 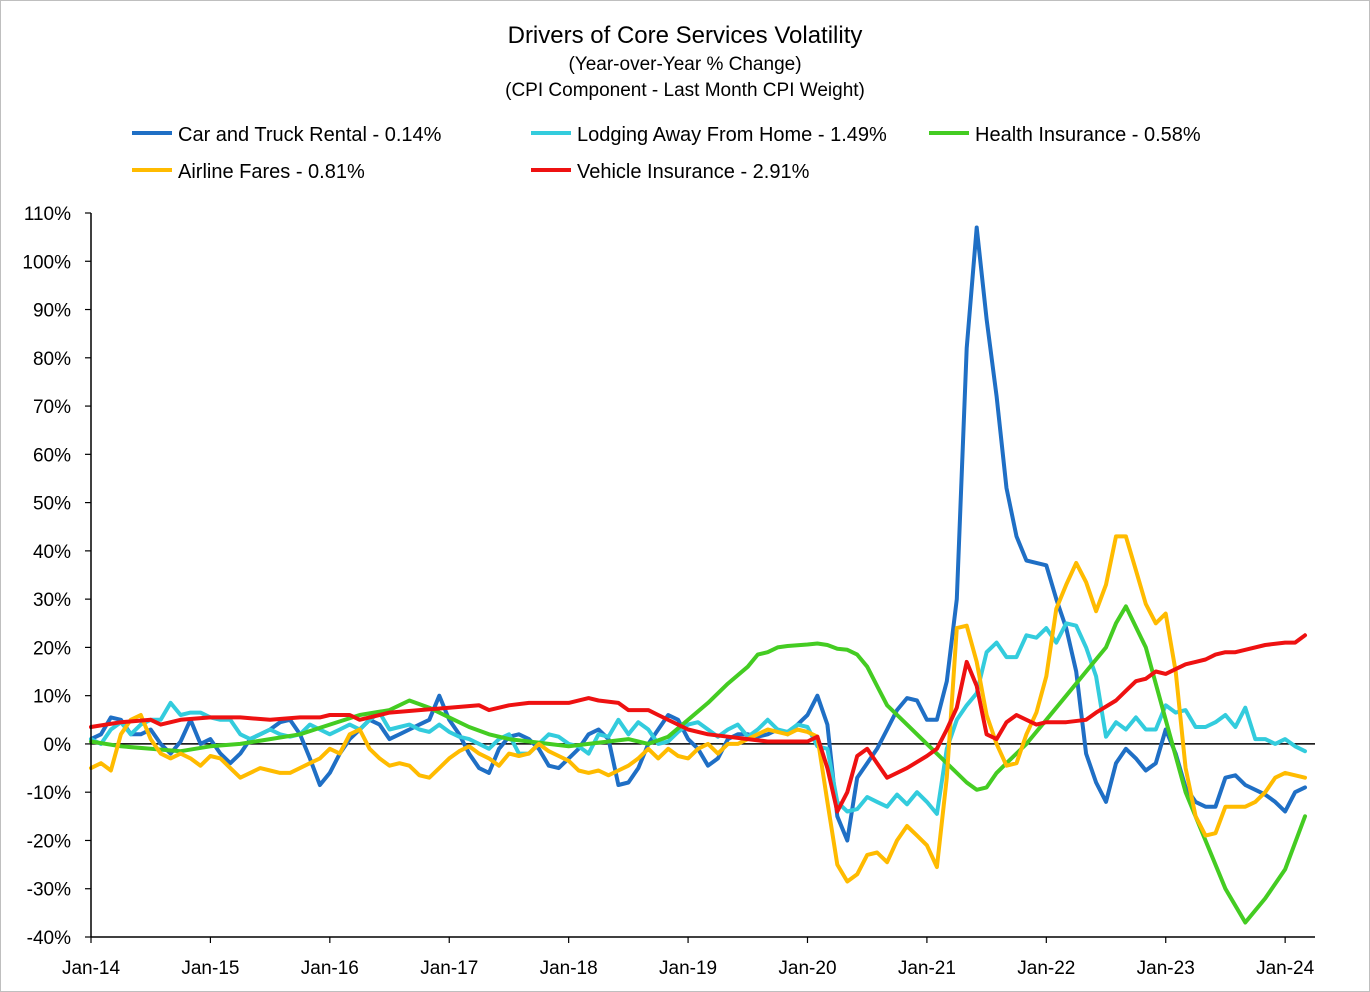 What do you see at coordinates (52, 504) in the screenshot?
I see `y-tick-label: 50%` at bounding box center [52, 504].